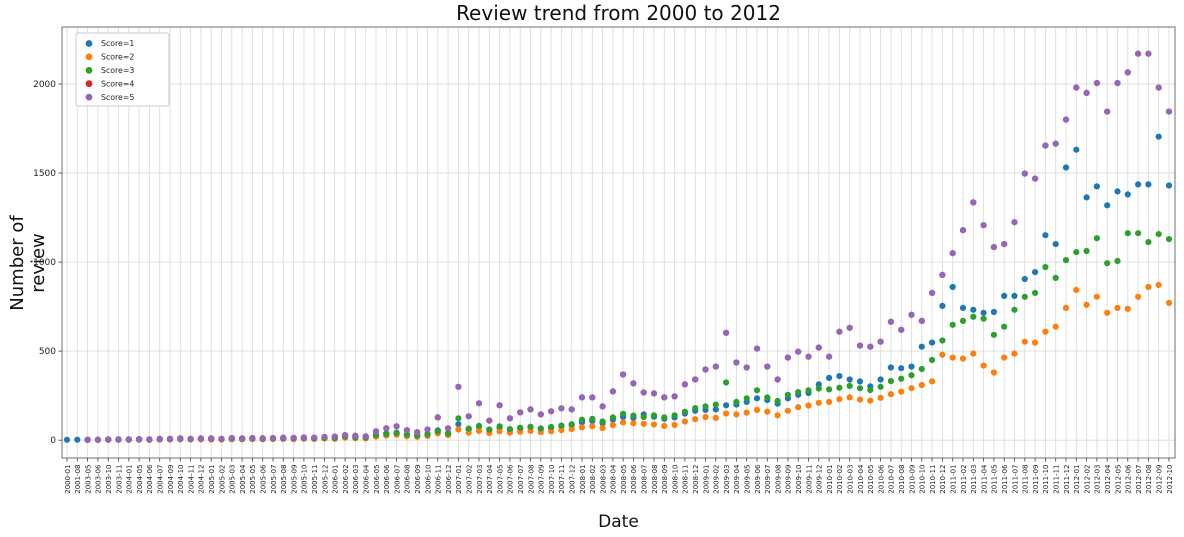 The width and height of the screenshot is (1184, 537). What do you see at coordinates (809, 479) in the screenshot?
I see `svg-text: 2009-11` at bounding box center [809, 479].